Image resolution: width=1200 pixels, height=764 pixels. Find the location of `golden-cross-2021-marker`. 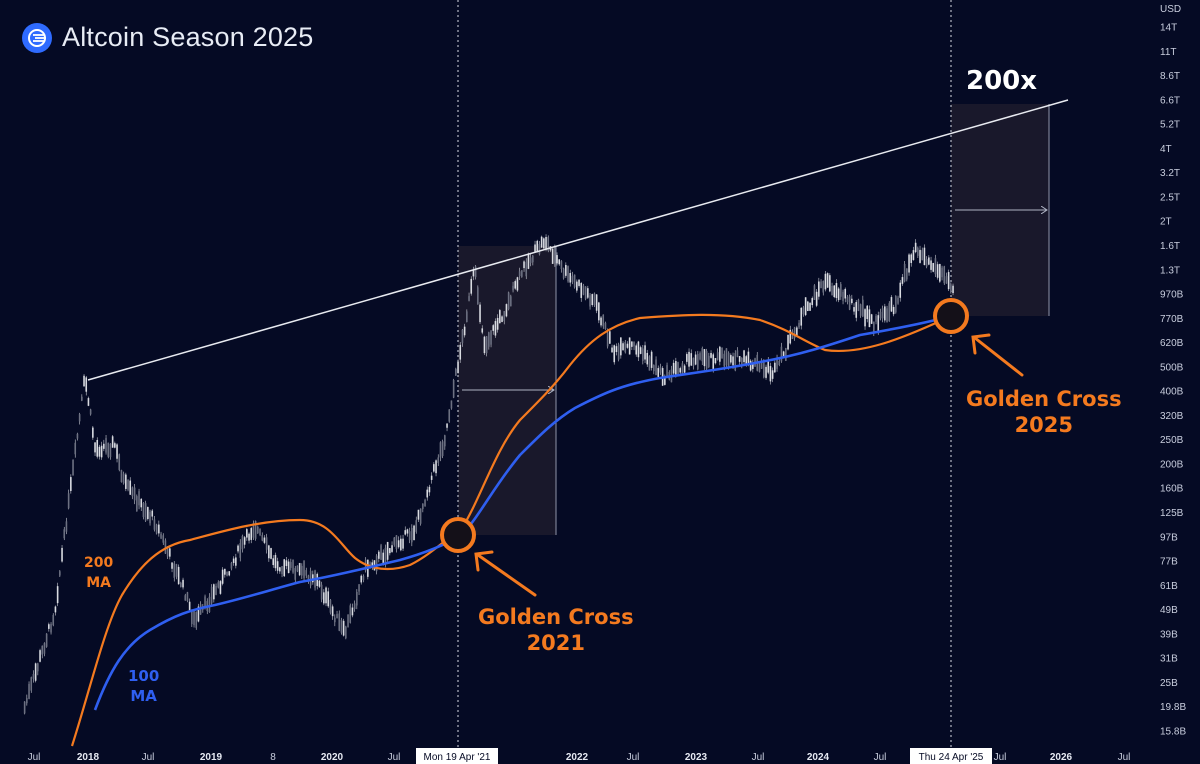

golden-cross-2021-marker is located at coordinates (458, 535).